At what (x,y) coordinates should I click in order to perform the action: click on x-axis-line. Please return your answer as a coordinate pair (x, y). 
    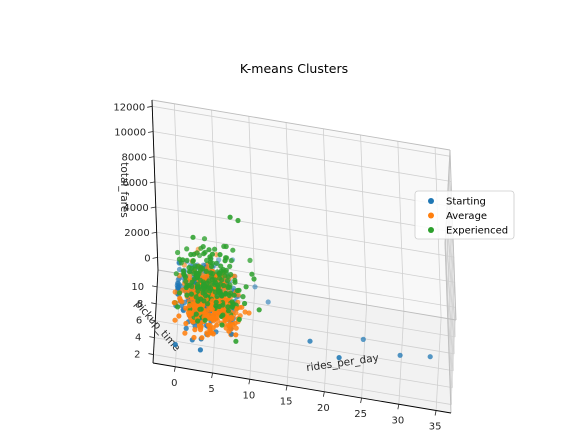
    Looking at the image, I should click on (302, 388).